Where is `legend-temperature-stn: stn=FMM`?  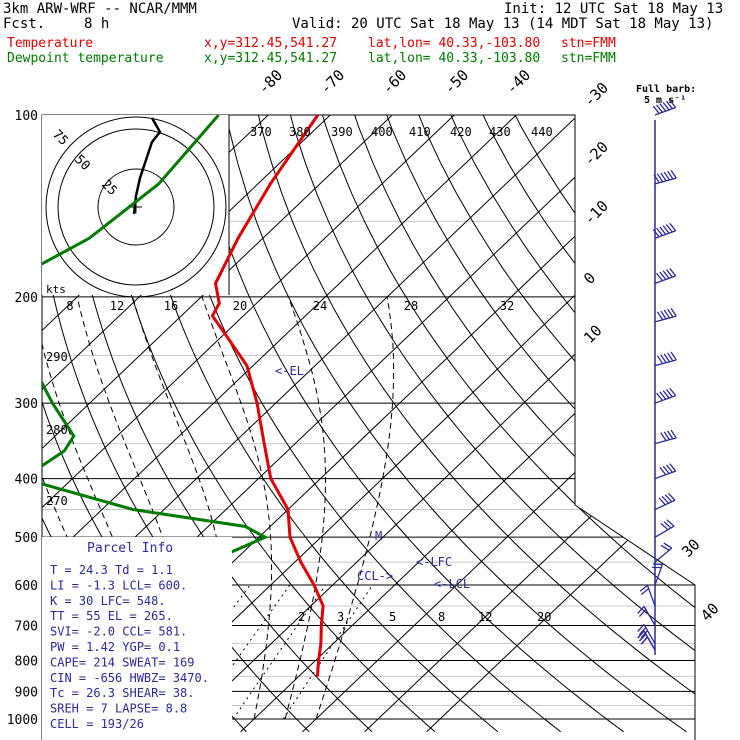 legend-temperature-stn: stn=FMM is located at coordinates (588, 43).